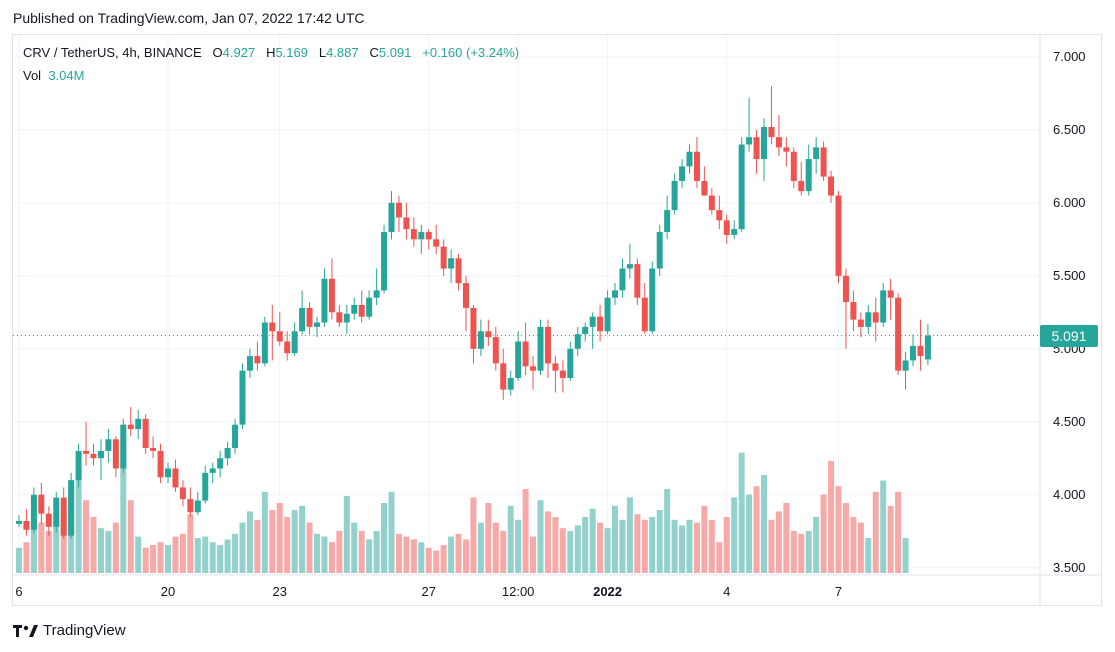 The height and width of the screenshot is (652, 1115). Describe the element at coordinates (471, 52) in the screenshot. I see `change-value: +0.160 (+3.24%)` at that location.